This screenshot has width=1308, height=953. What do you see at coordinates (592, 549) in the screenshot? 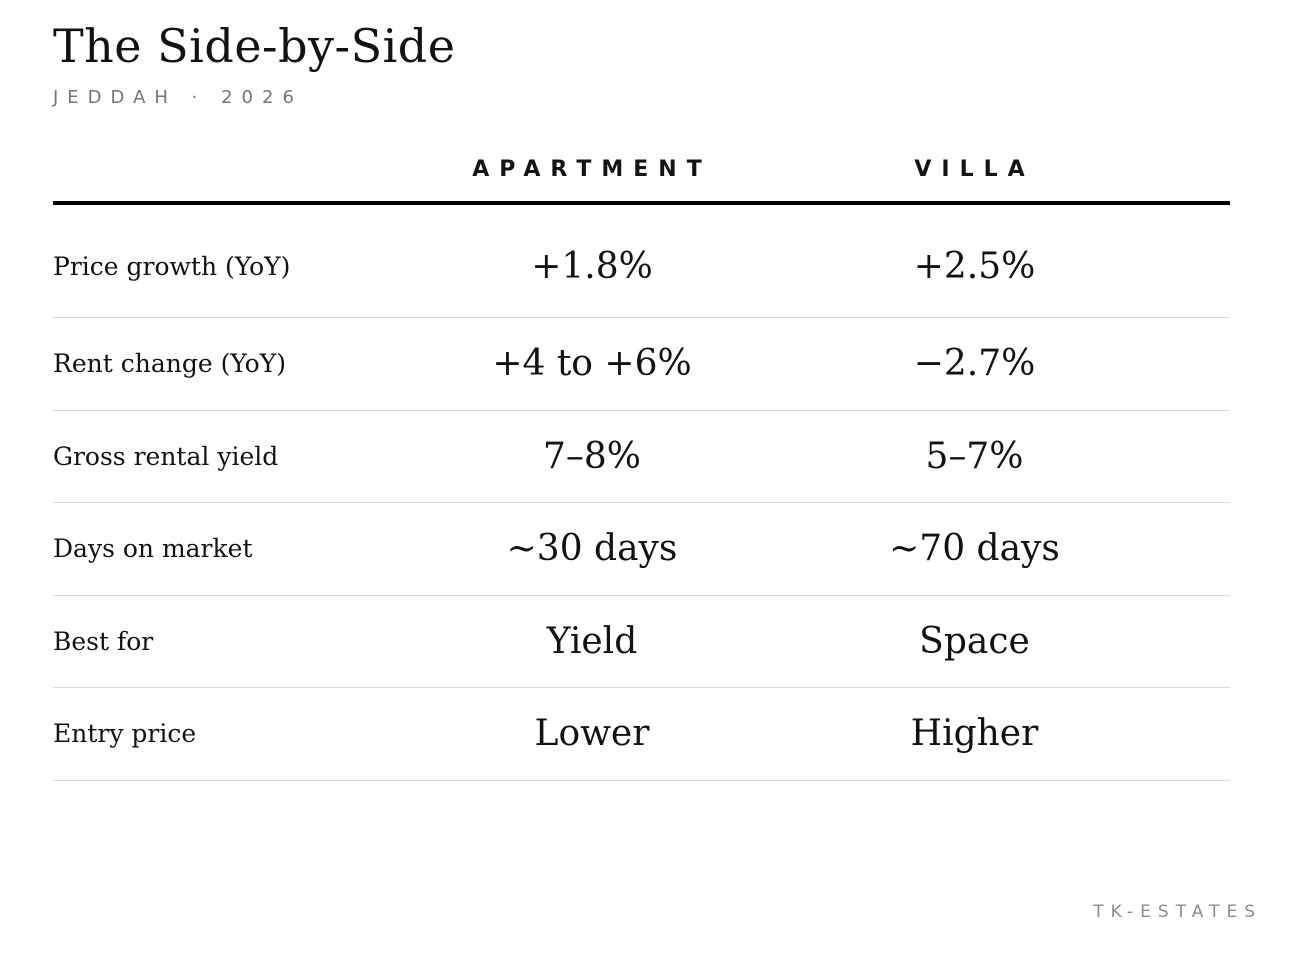
I see `cell-apartment: ~30 days` at bounding box center [592, 549].